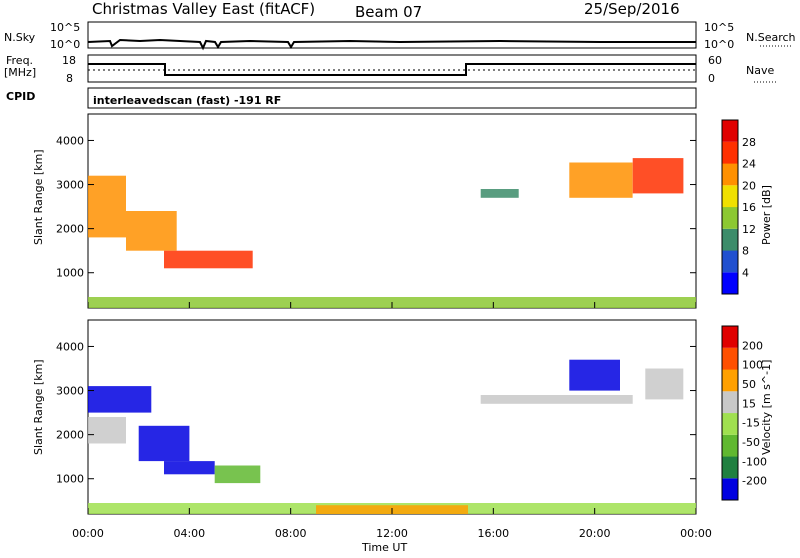 This screenshot has height=558, width=800. I want to click on frequency-trace, so click(392, 69).